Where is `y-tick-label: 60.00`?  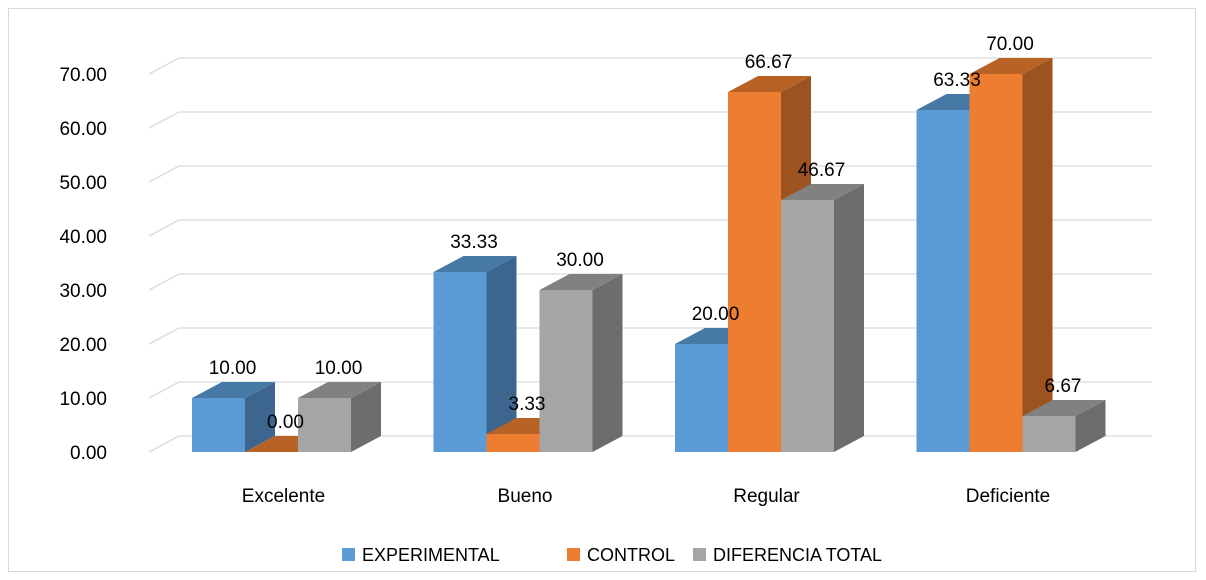
y-tick-label: 60.00 is located at coordinates (83, 129).